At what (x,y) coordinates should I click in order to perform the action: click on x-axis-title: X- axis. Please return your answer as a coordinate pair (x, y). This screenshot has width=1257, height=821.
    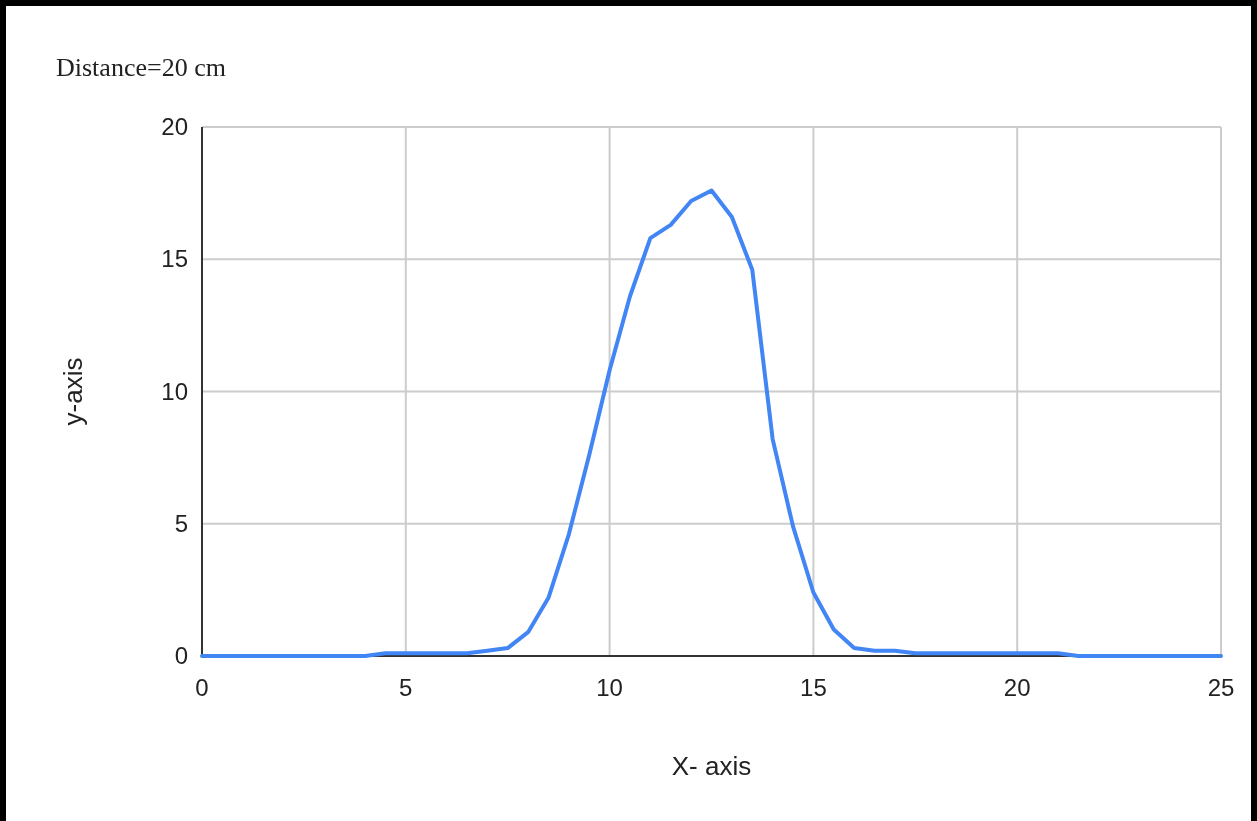
    Looking at the image, I should click on (711, 766).